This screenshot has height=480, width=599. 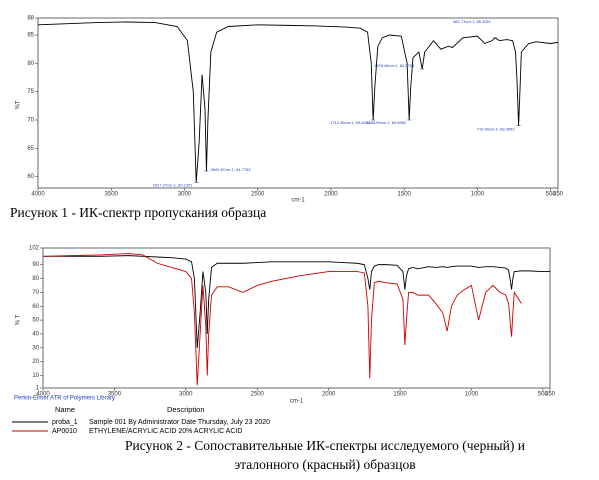 I want to click on y-tick-label: 85, so click(x=30, y=36).